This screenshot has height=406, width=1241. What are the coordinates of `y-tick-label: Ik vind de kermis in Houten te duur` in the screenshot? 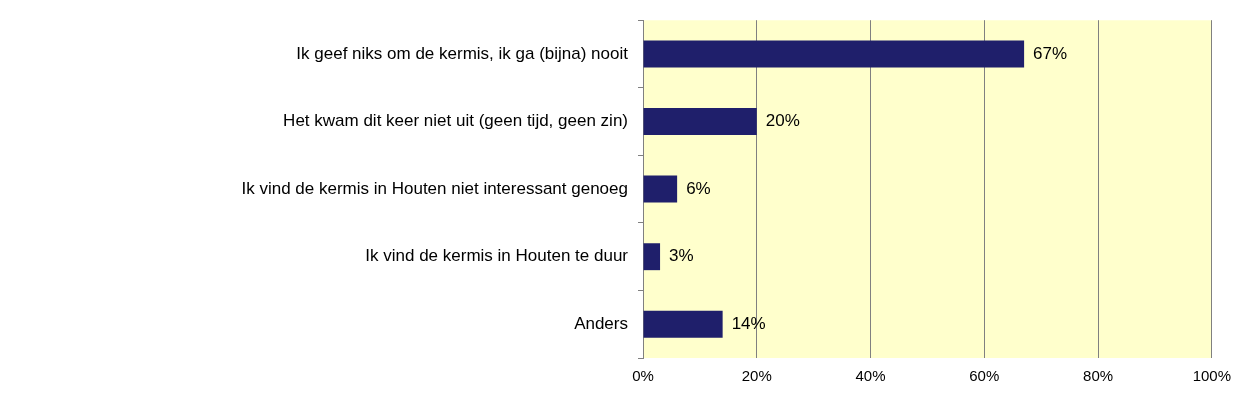 It's located at (497, 256).